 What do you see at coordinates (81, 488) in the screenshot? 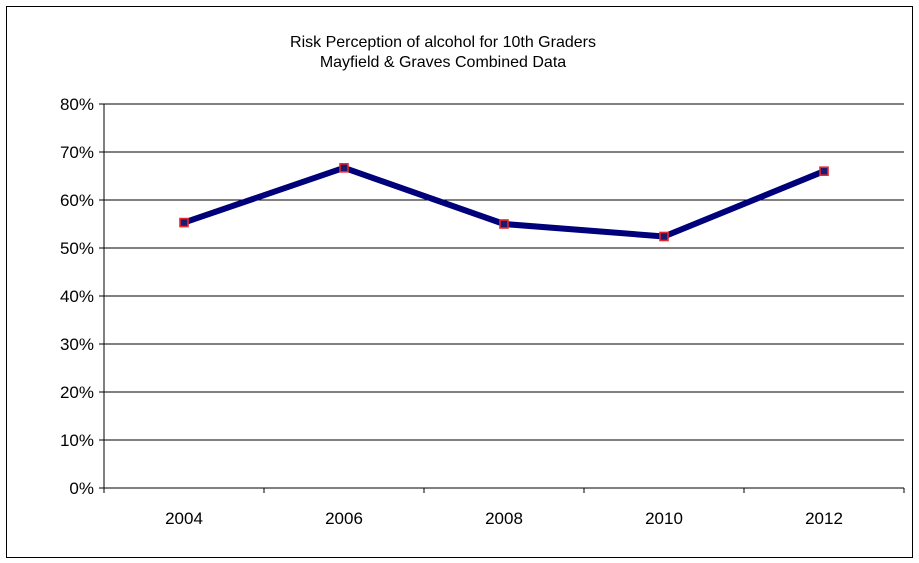
I see `y-tick-label: 0%` at bounding box center [81, 488].